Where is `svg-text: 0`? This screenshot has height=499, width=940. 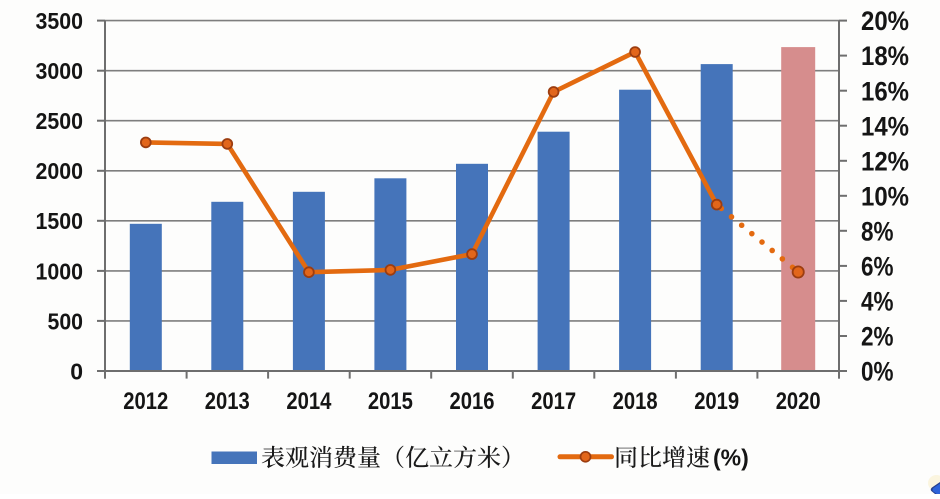 svg-text: 0 is located at coordinates (76, 371).